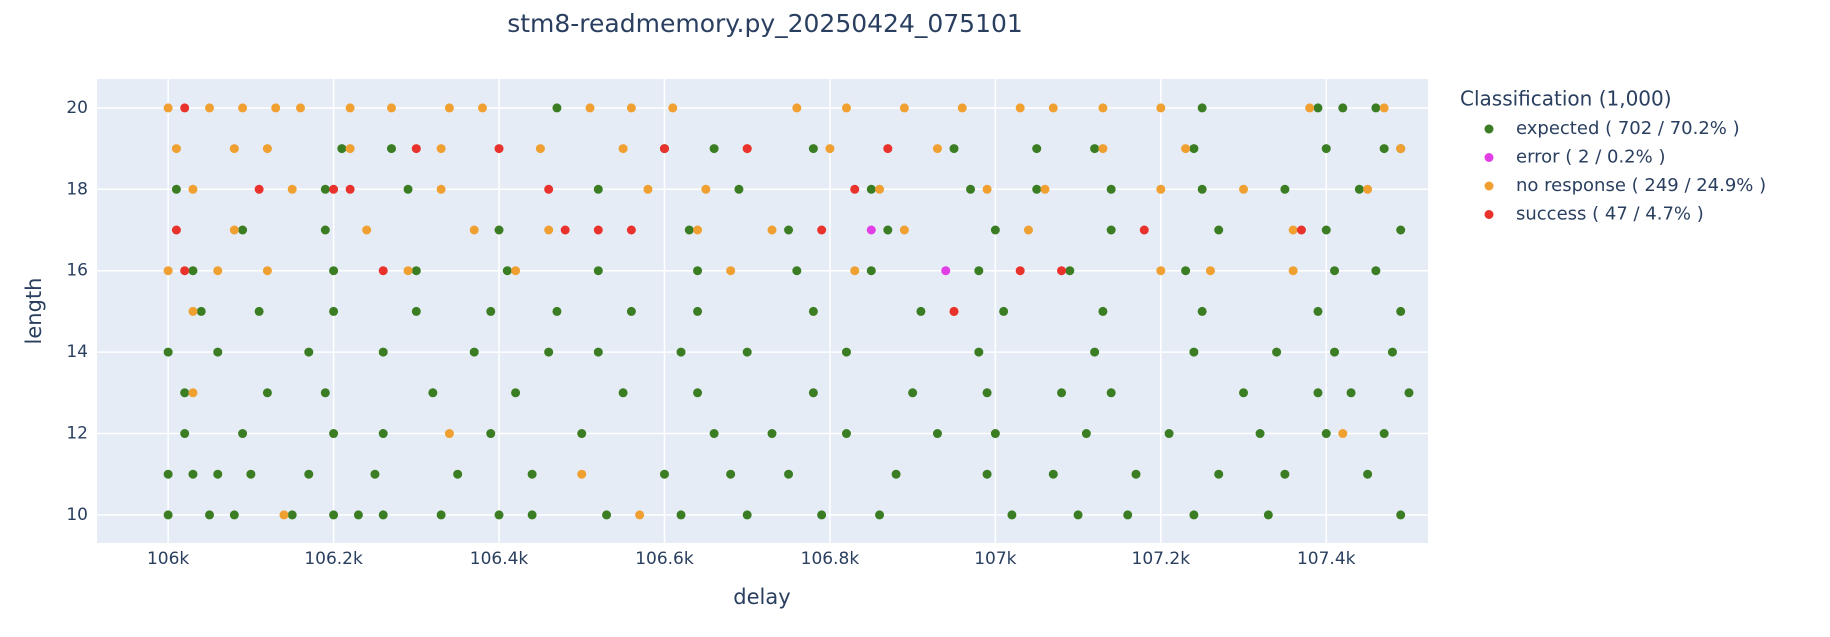 The image size is (1830, 637). What do you see at coordinates (77, 434) in the screenshot?
I see `y-tick-label: 12` at bounding box center [77, 434].